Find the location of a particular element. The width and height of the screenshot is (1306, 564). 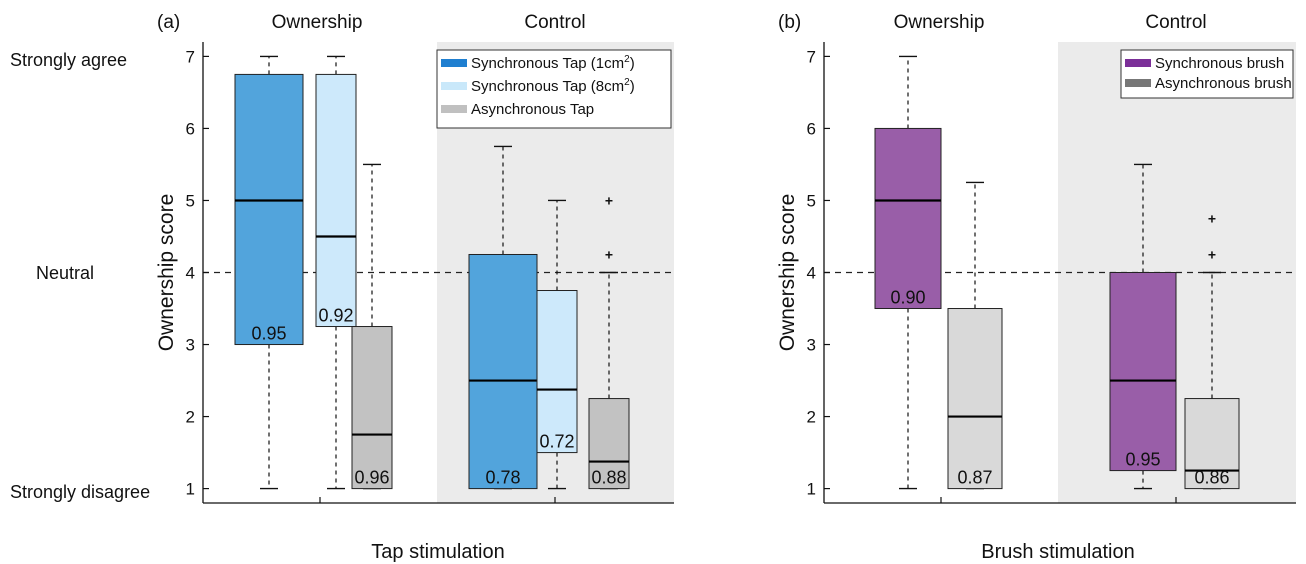

box-synchronous-tap-1cm2--ownership: 0.95 is located at coordinates (269, 272).